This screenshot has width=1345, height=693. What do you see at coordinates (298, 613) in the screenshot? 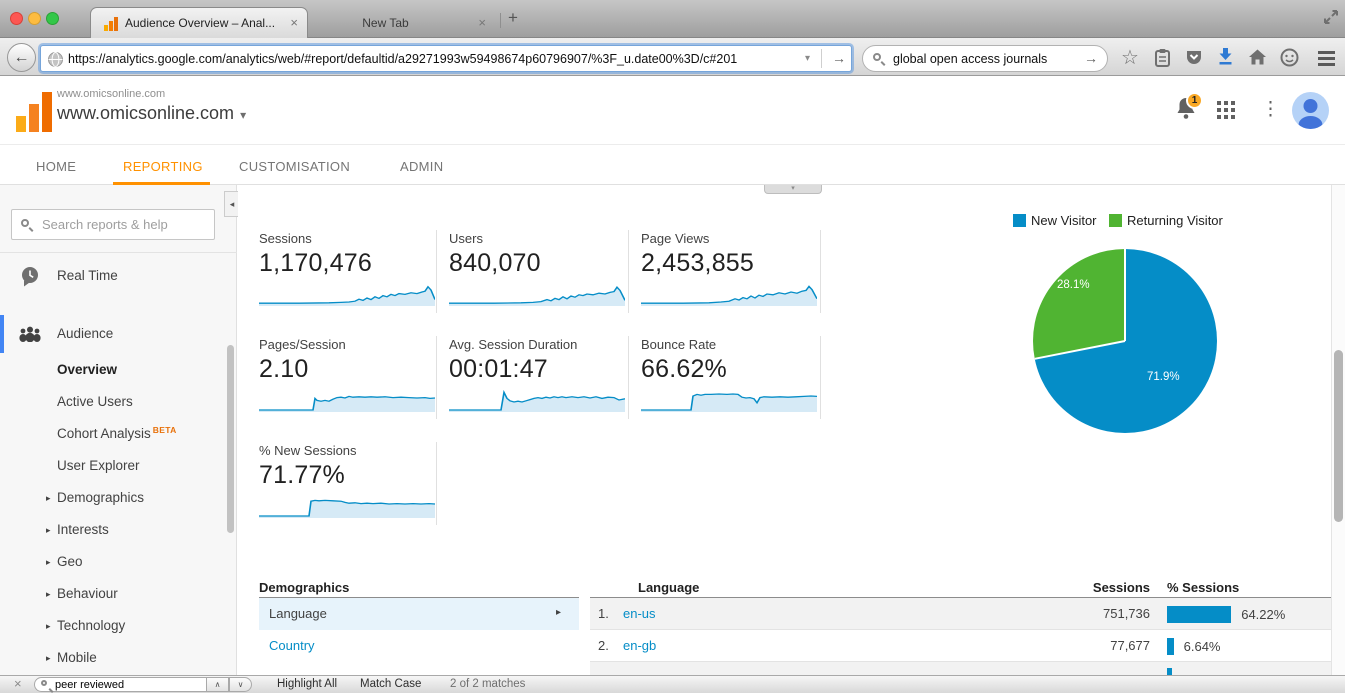
I see `row-label: Language` at bounding box center [298, 613].